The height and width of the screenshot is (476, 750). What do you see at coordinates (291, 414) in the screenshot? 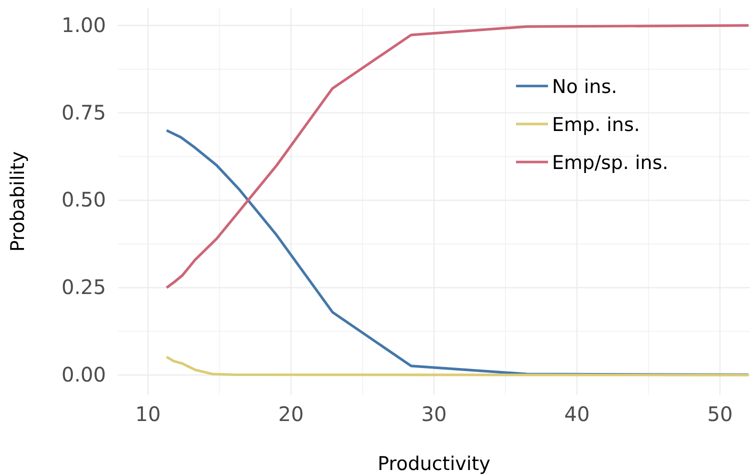
I see `x-tick-label: 20` at bounding box center [291, 414].